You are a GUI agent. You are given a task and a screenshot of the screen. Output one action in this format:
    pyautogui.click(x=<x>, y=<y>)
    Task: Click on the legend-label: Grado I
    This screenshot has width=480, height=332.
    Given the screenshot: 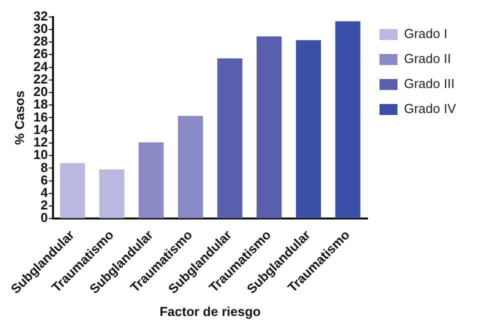 What is the action you would take?
    pyautogui.click(x=426, y=34)
    